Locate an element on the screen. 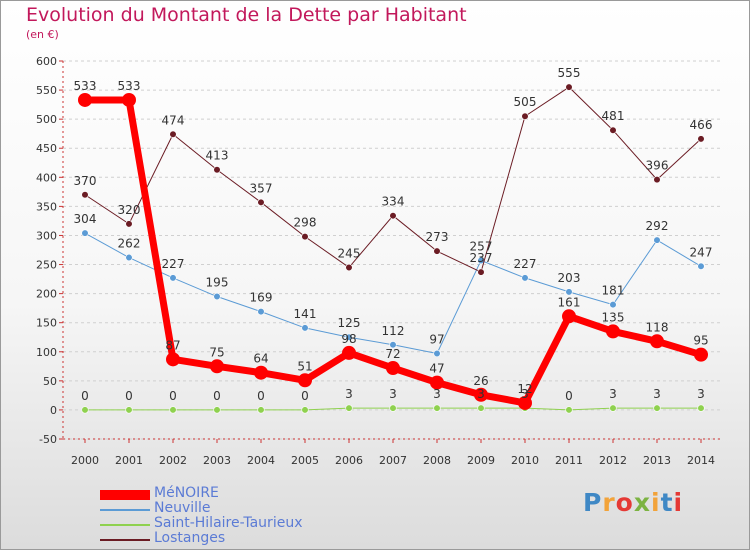 The image size is (750, 550). data-label: 298 is located at coordinates (305, 223).